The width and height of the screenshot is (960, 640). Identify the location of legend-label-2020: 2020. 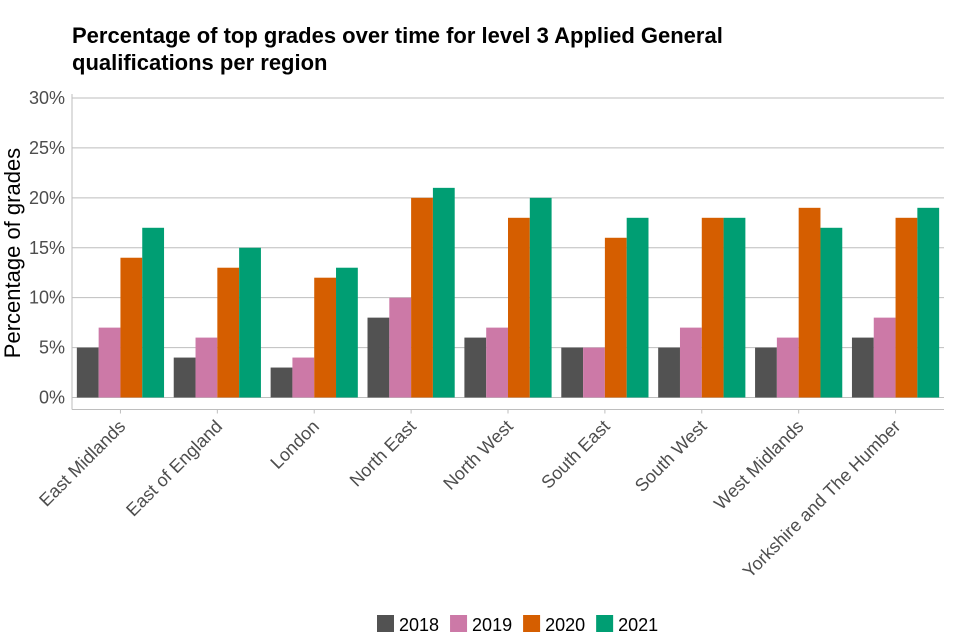
(565, 625).